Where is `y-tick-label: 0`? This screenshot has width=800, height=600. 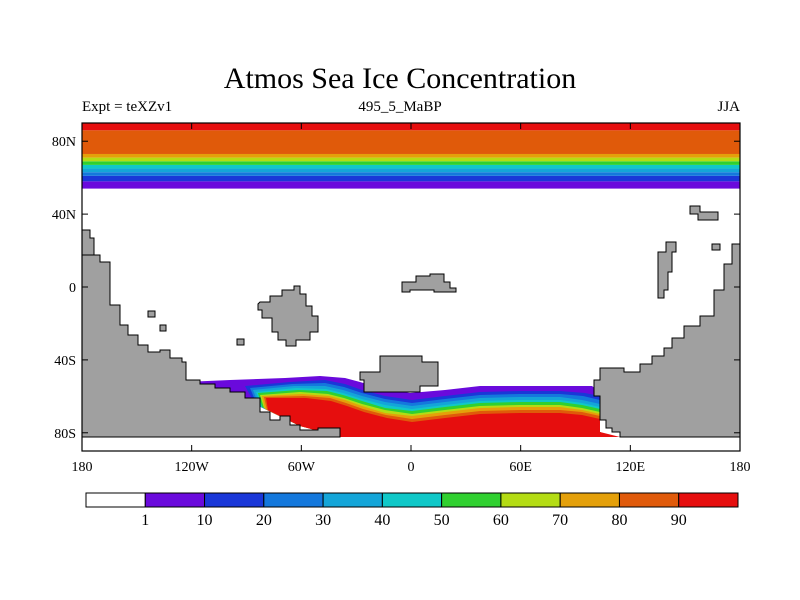 y-tick-label: 0 is located at coordinates (72, 288).